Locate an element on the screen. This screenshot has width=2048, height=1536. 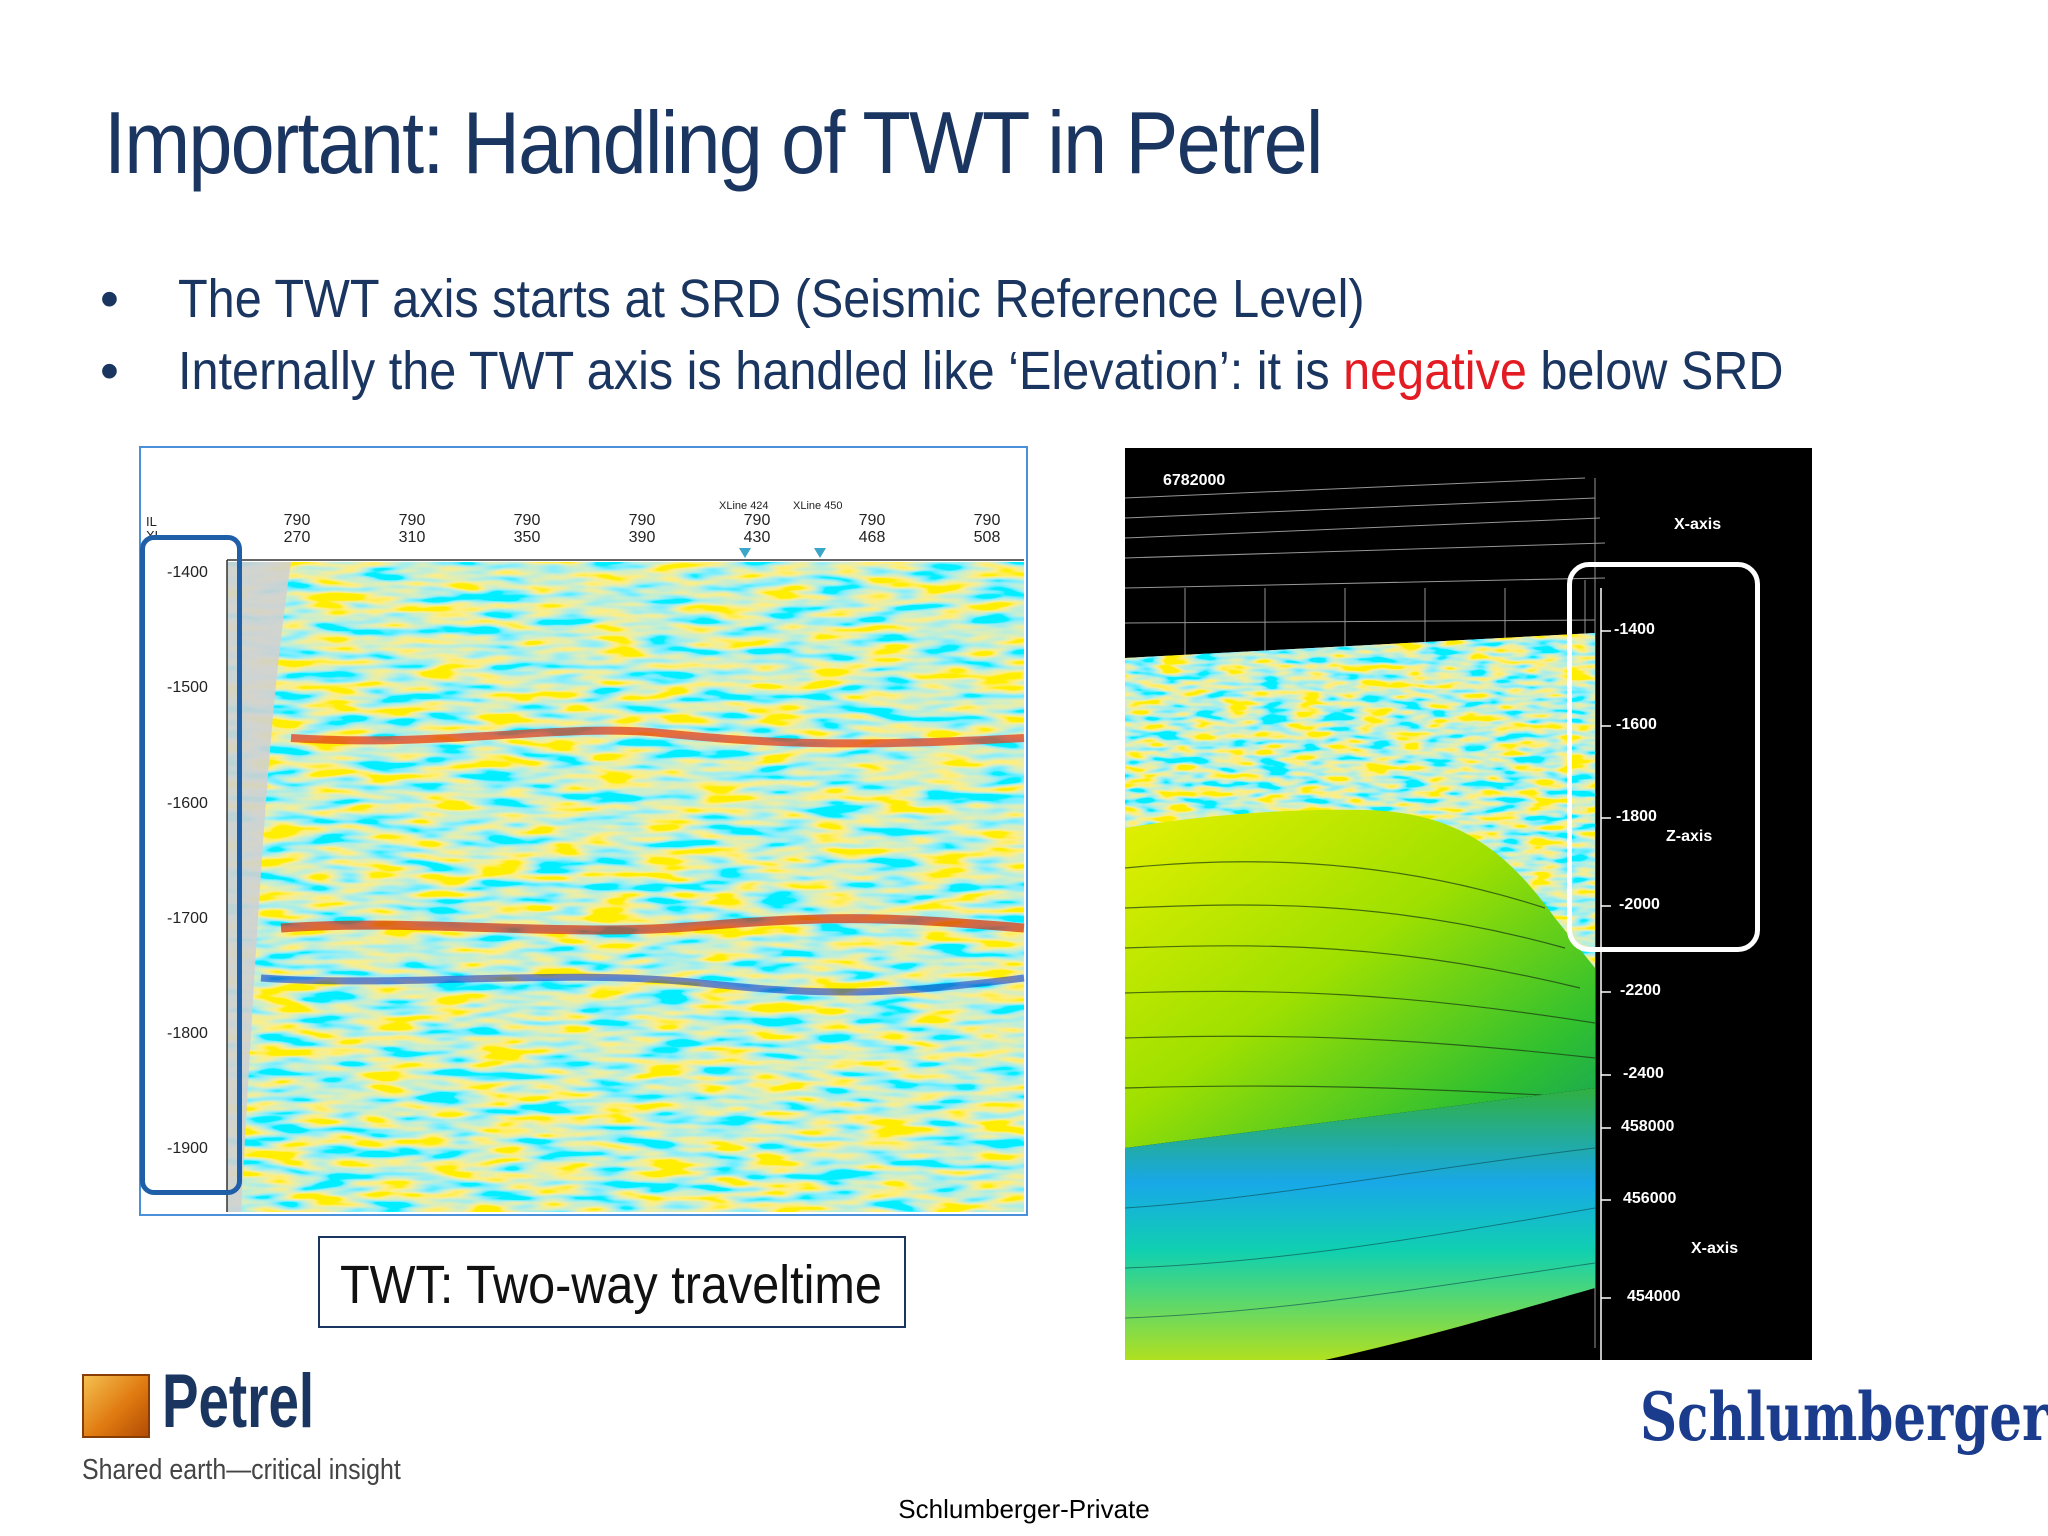
petrel-tagline: Shared earth—critical insight is located at coordinates (241, 1470).